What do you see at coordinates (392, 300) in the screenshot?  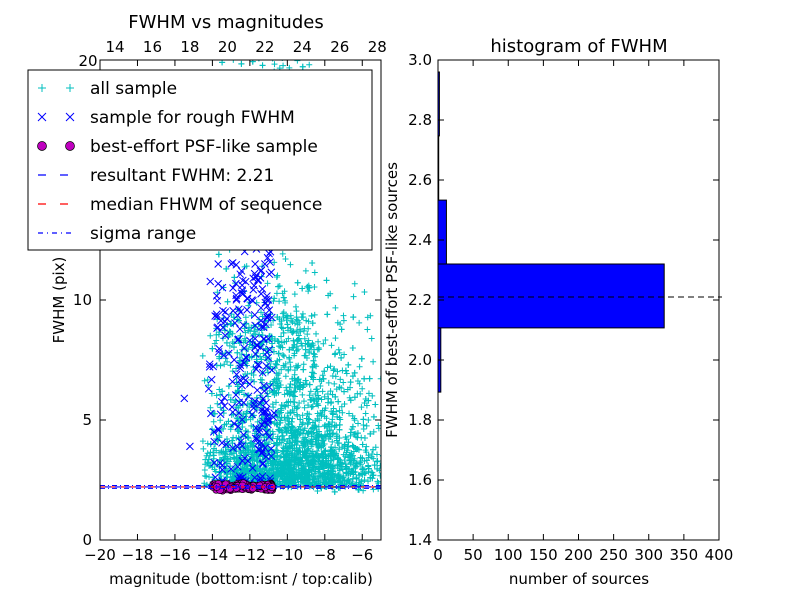 I see `right-y-axis-label: FWHM of best-effort PSF-like sources` at bounding box center [392, 300].